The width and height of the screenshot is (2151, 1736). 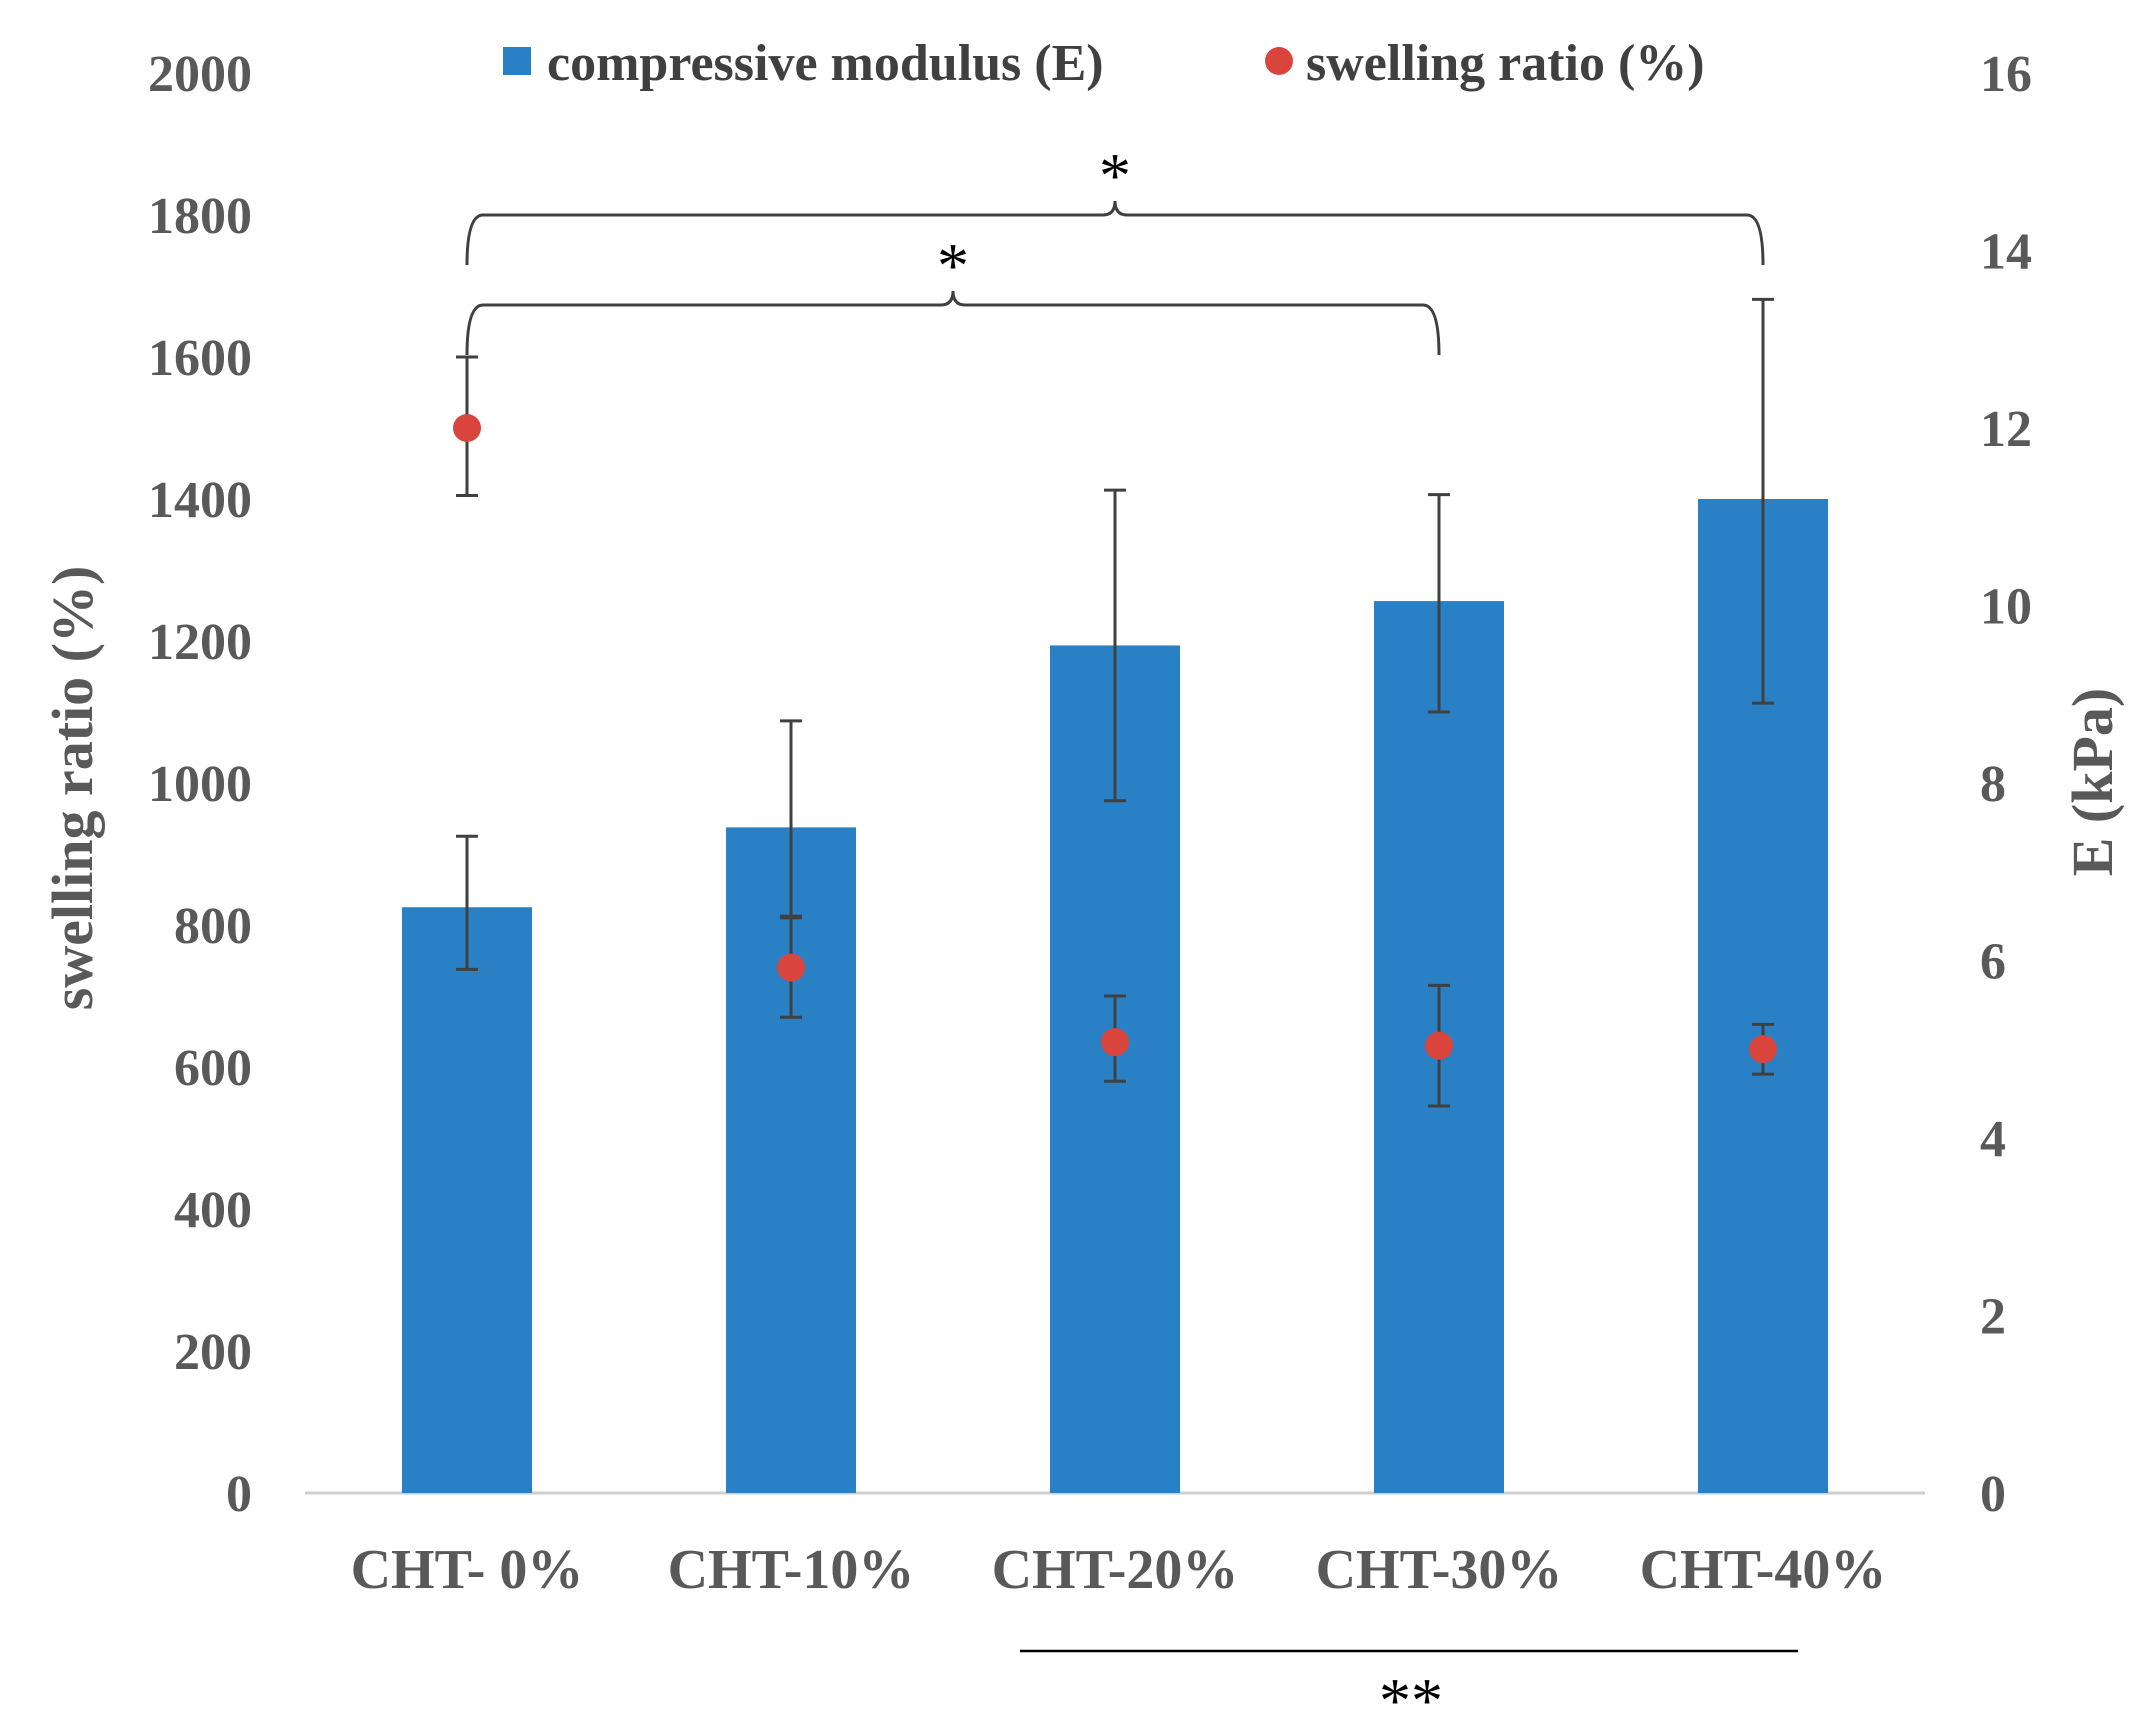 I want to click on y-tick-right: 2, so click(x=1993, y=1317).